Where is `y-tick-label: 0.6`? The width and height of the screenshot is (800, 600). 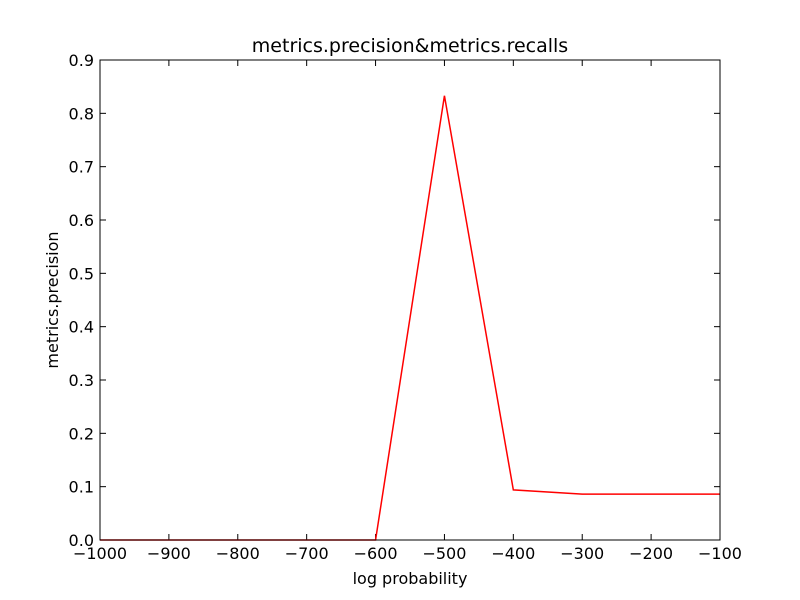 y-tick-label: 0.6 is located at coordinates (81, 220).